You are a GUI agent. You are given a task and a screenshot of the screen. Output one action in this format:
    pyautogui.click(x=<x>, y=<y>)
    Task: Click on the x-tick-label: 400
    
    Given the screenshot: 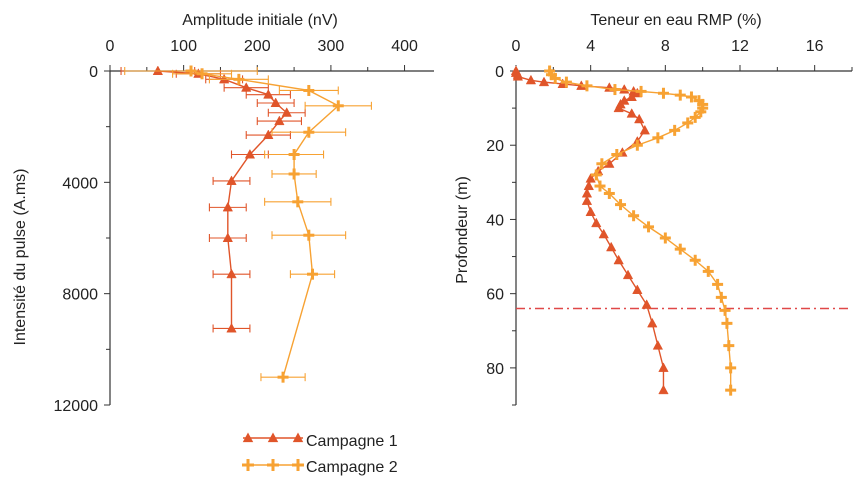 What is the action you would take?
    pyautogui.click(x=404, y=46)
    